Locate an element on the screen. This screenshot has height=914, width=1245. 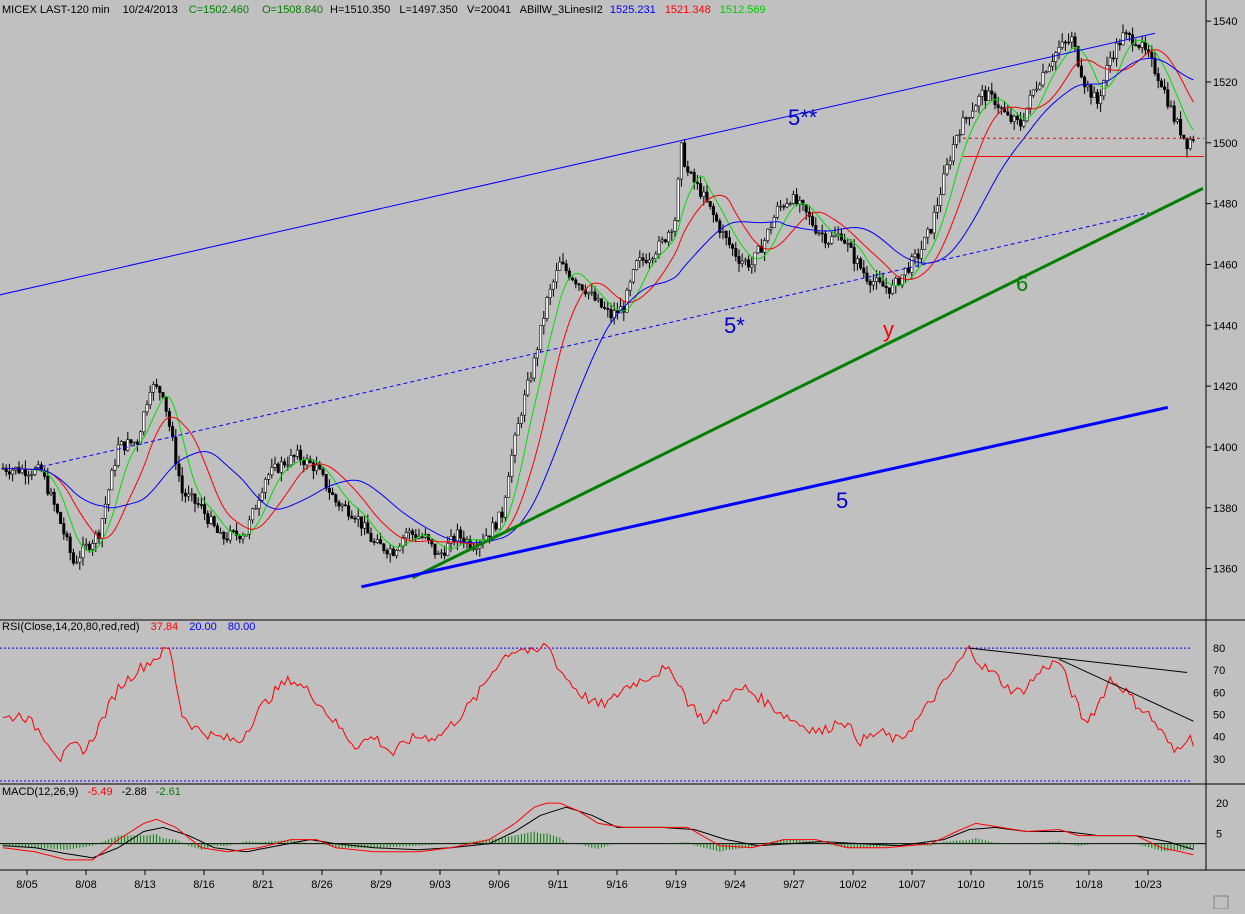
rsi-tick-label: 30 is located at coordinates (1219, 760).